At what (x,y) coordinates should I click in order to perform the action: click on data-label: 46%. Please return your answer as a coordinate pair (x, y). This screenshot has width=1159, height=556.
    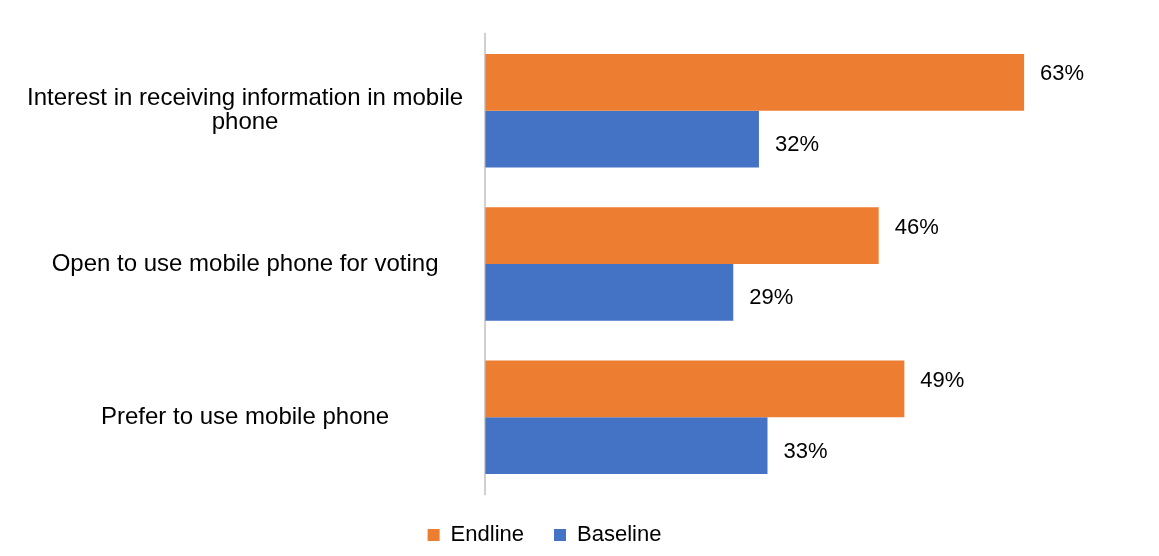
    Looking at the image, I should click on (916, 226).